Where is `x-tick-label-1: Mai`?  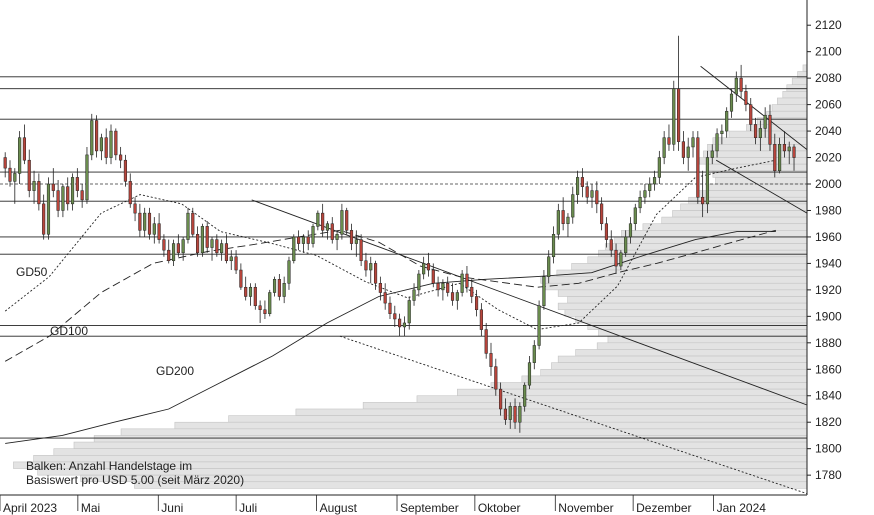 x-tick-label-1: Mai is located at coordinates (90, 508).